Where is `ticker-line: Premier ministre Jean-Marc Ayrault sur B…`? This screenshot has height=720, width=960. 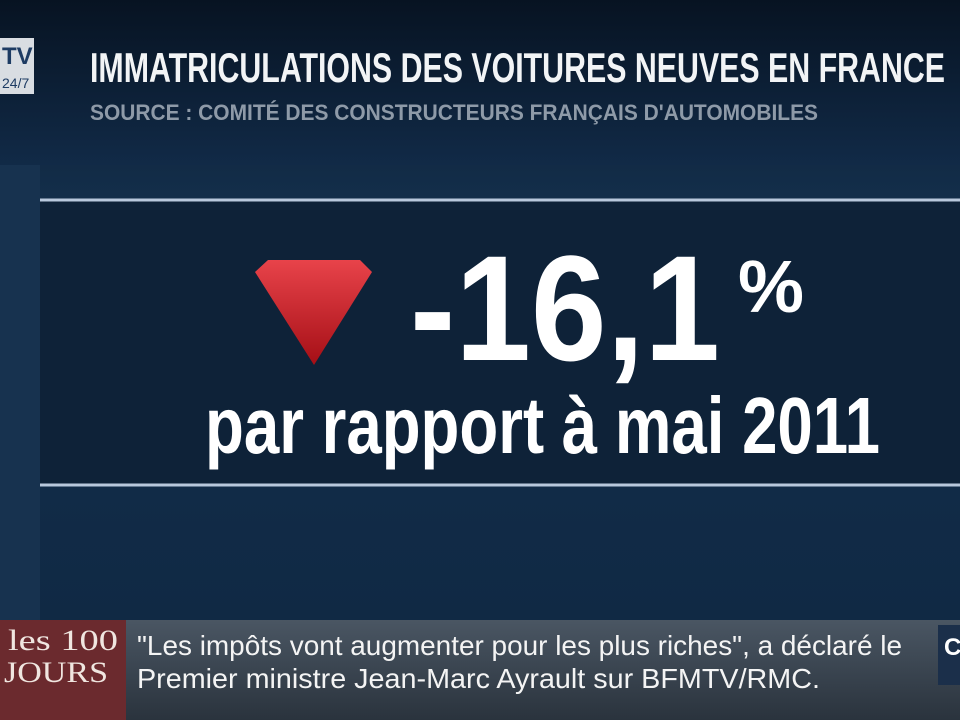
ticker-line: Premier ministre Jean-Marc Ayrault sur B… is located at coordinates (478, 678).